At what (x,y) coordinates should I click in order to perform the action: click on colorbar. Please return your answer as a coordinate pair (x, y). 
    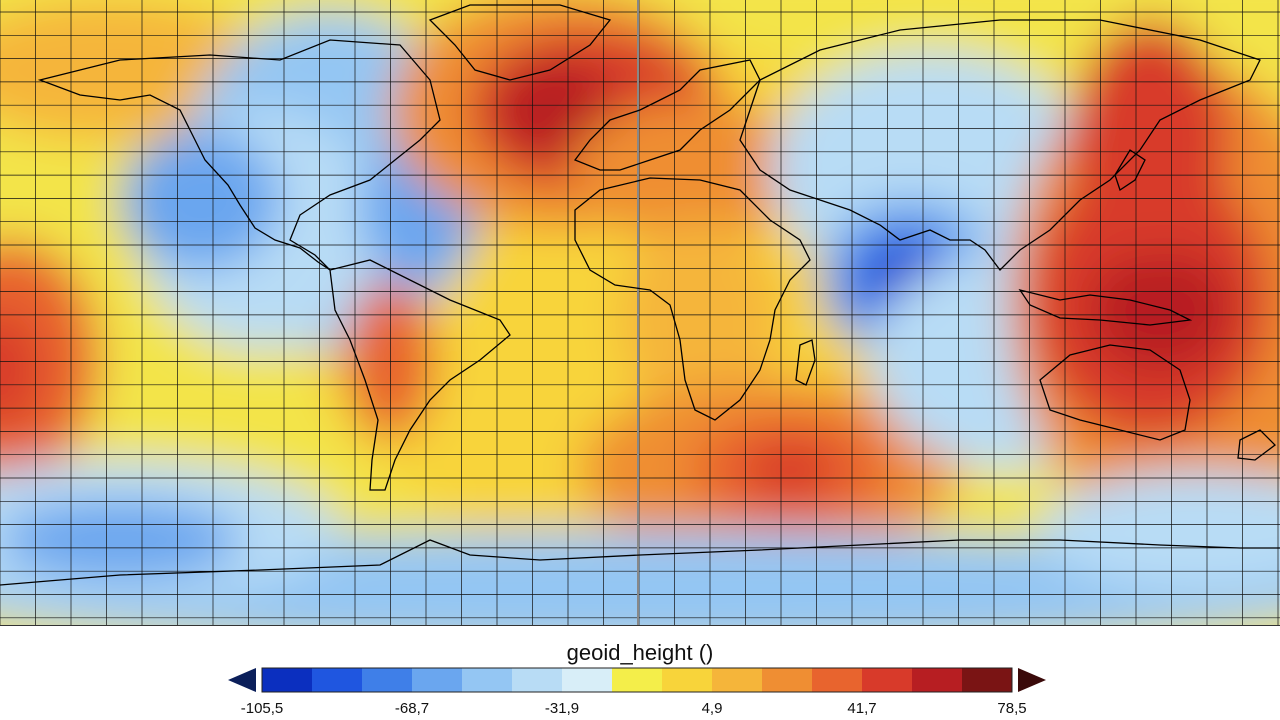
    Looking at the image, I should click on (637, 680).